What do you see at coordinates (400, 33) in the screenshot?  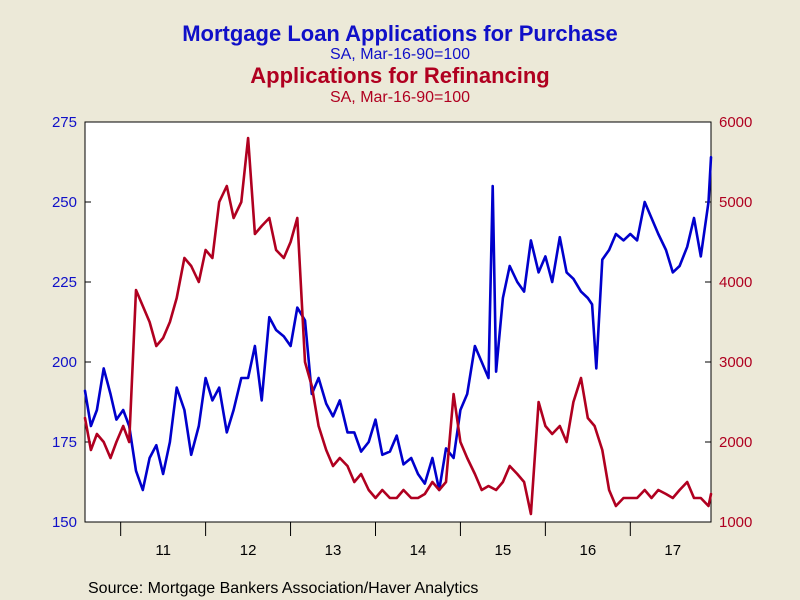 I see `chart-title-purchase: Mortgage Loan Applications for Purchase` at bounding box center [400, 33].